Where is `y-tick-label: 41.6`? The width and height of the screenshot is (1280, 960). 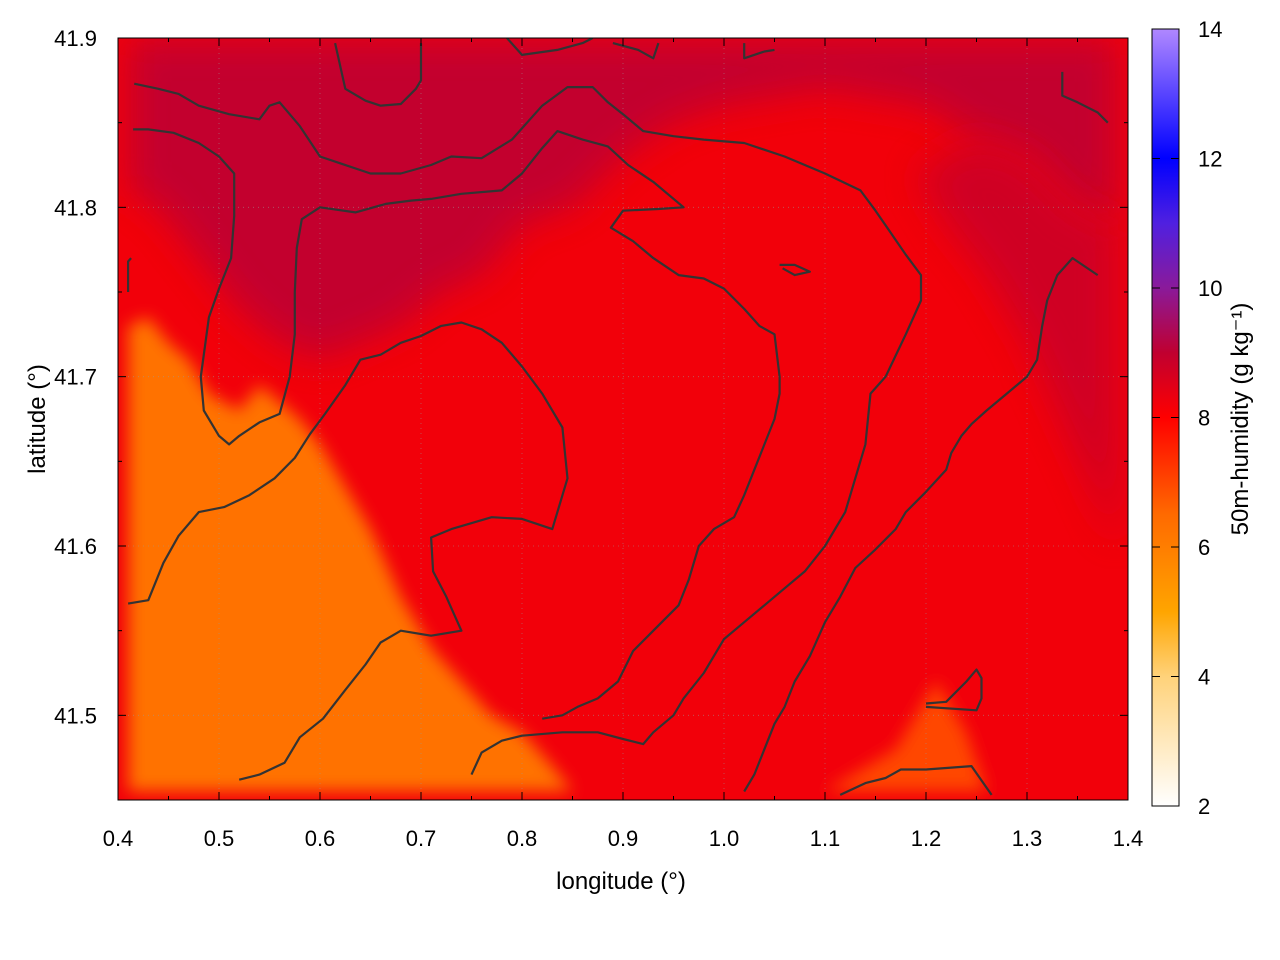 y-tick-label: 41.6 is located at coordinates (75, 546).